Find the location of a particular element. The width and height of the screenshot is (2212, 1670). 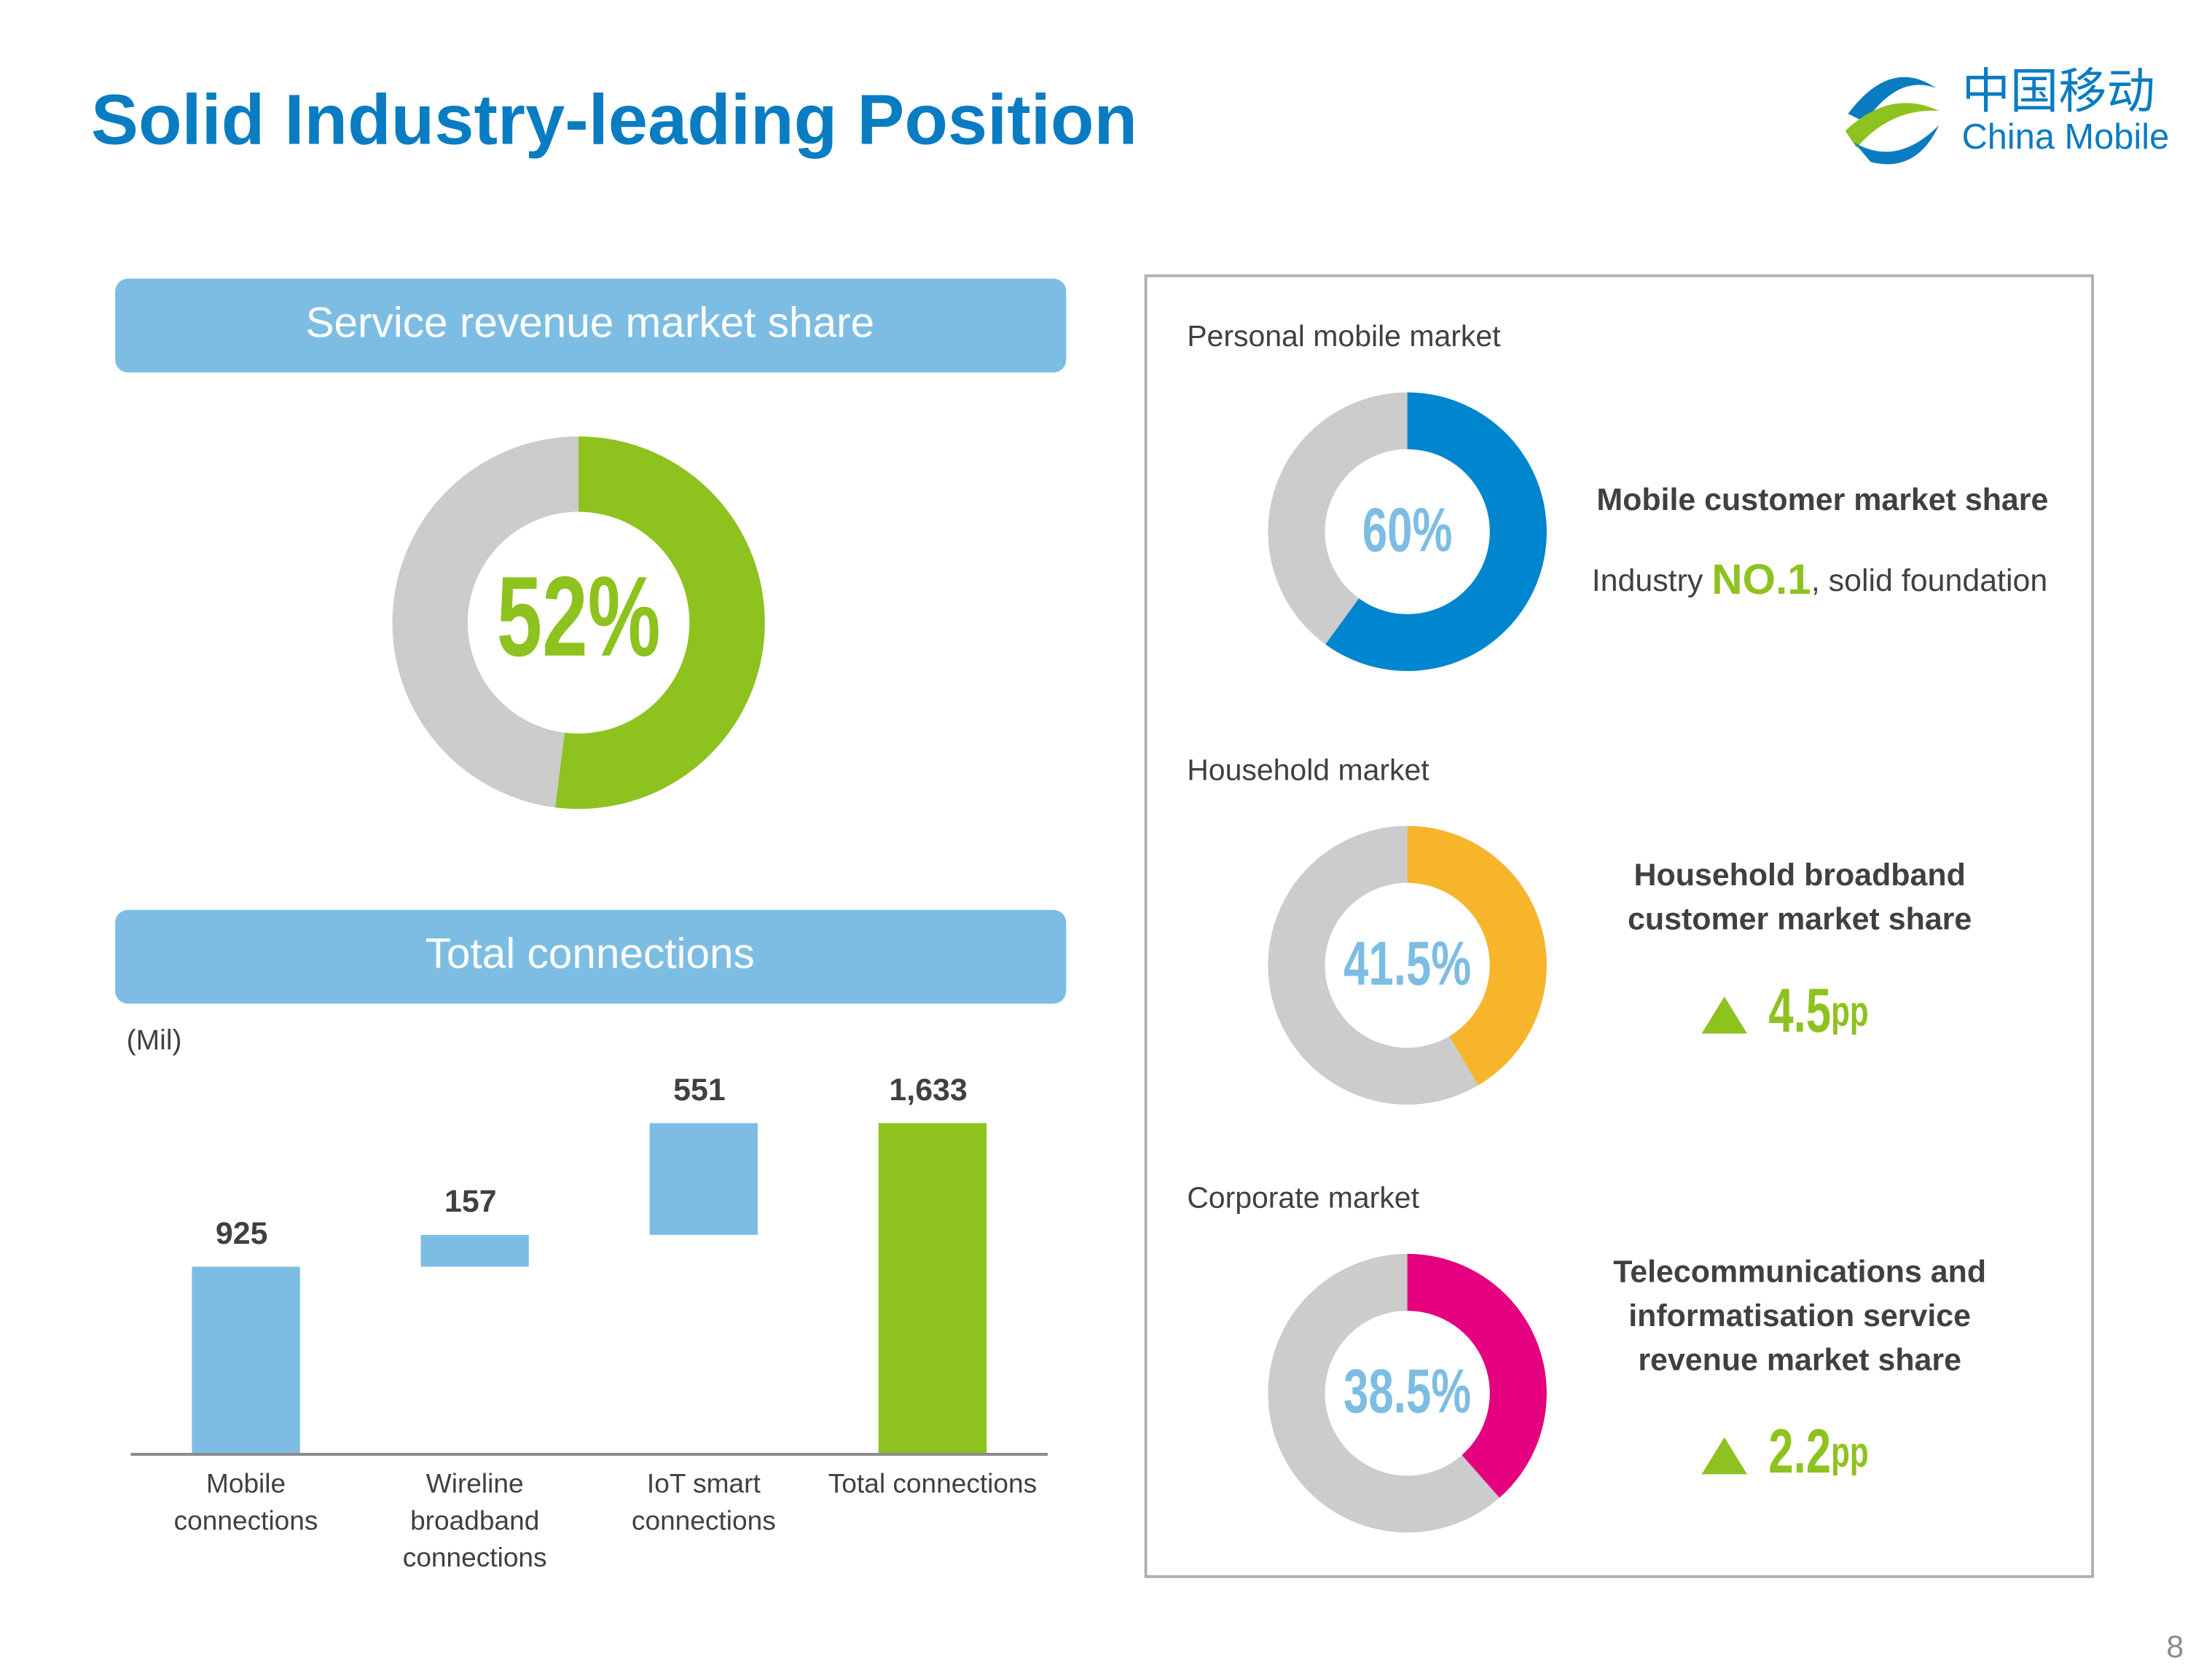

value-label: 157 is located at coordinates (471, 1201).